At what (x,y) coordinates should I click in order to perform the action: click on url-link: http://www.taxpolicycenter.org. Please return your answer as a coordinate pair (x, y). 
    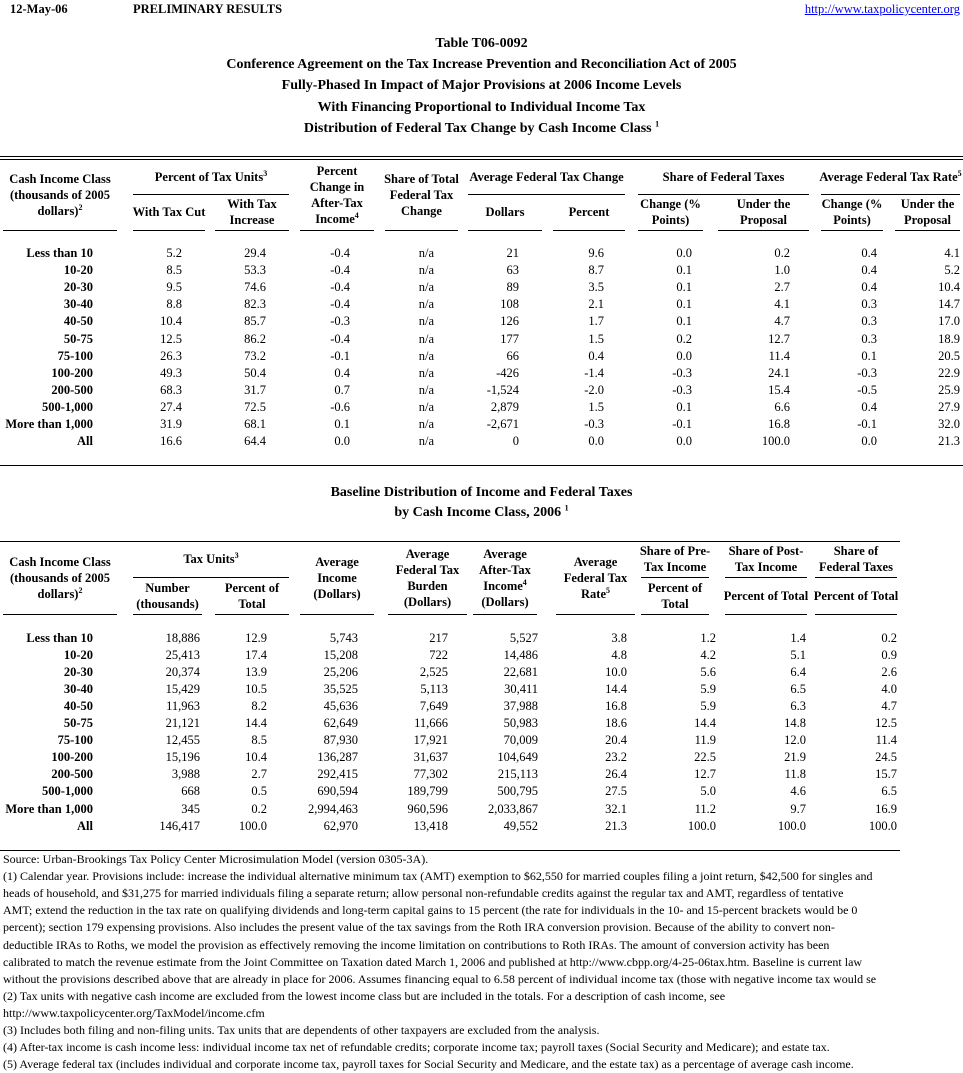
    Looking at the image, I should click on (882, 9).